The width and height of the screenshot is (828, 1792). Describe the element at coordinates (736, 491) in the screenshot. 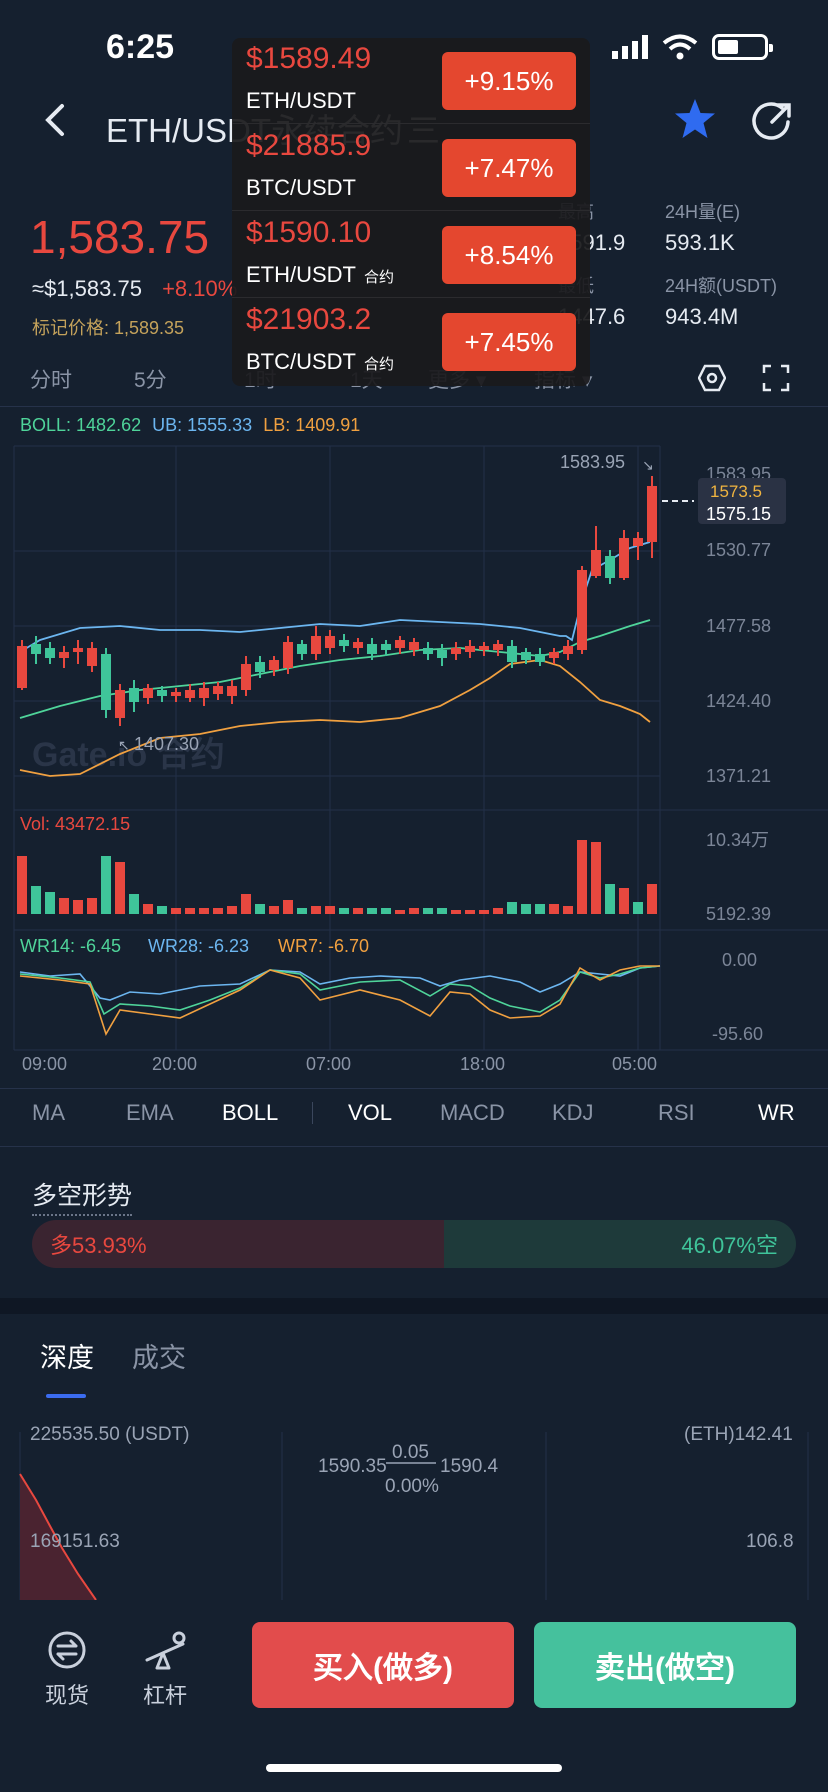

I see `current-mark-tag: 1573.5` at that location.